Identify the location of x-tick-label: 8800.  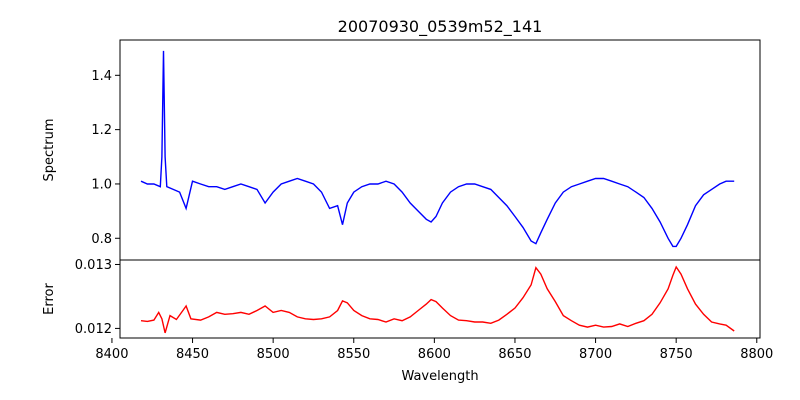
(756, 354).